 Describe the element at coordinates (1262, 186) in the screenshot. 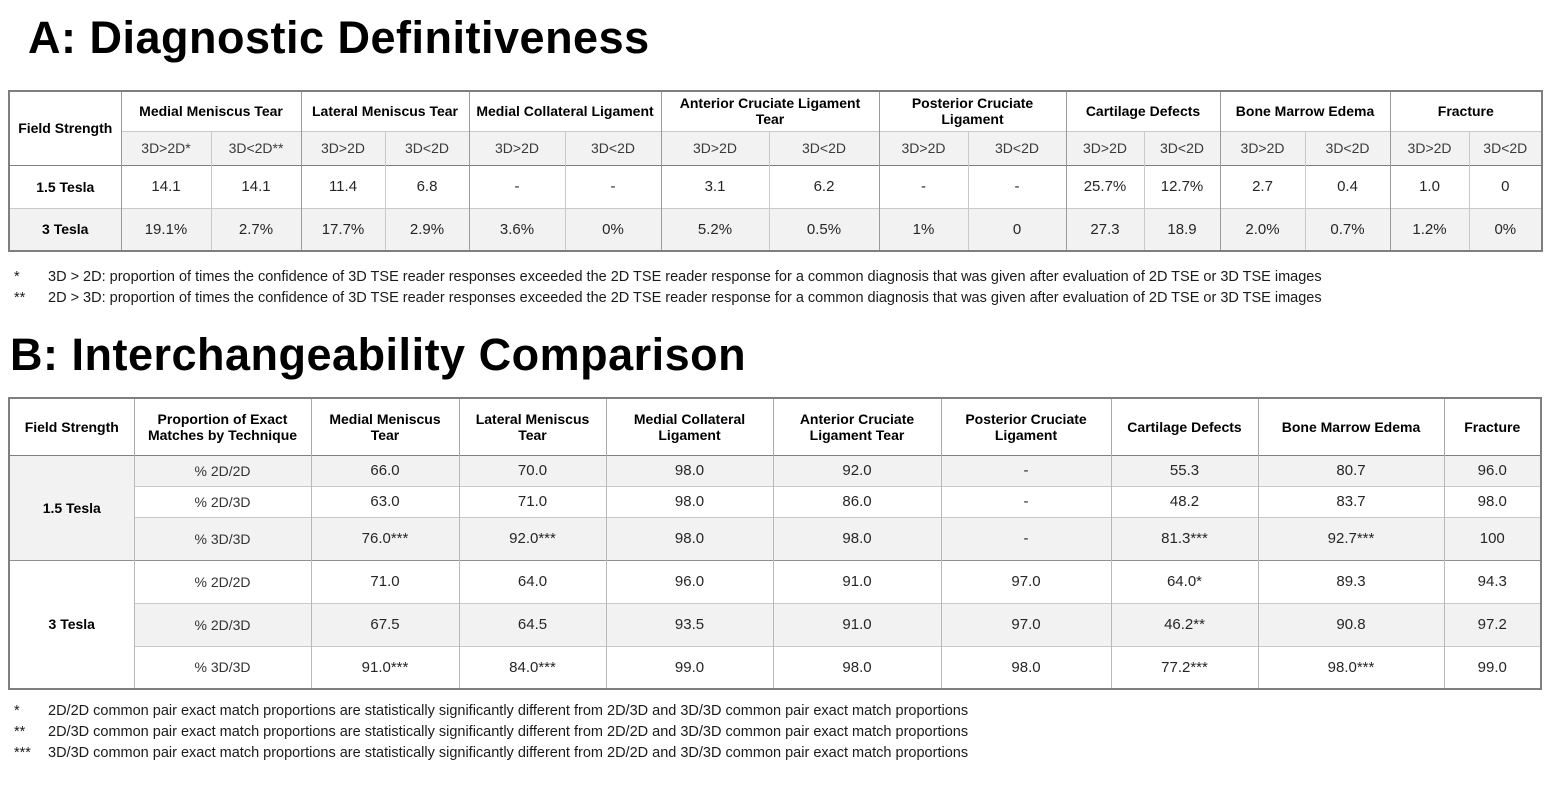

I see `data-cell: 2.7` at that location.